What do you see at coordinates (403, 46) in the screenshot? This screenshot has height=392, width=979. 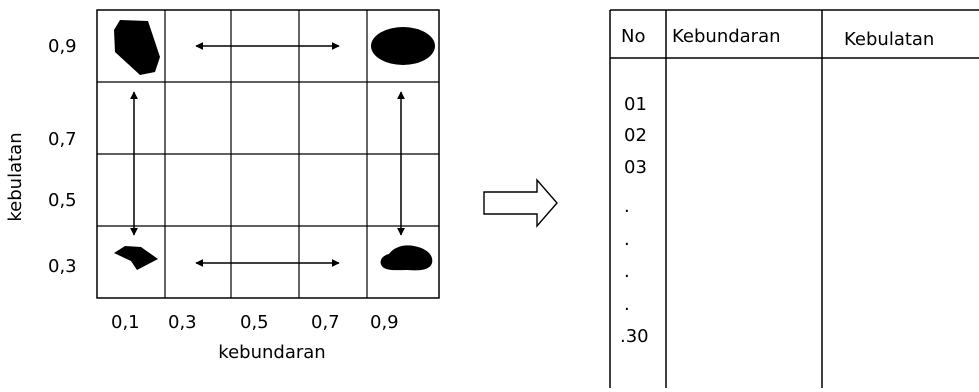 I see `ellipse-shape-top-right` at bounding box center [403, 46].